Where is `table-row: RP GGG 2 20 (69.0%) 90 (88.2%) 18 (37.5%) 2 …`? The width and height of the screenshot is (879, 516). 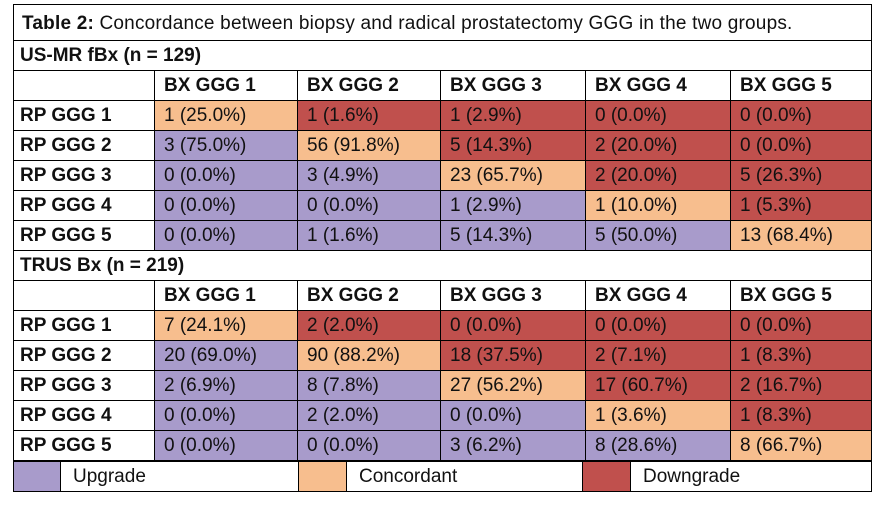
table-row: RP GGG 2 20 (69.0%) 90 (88.2%) 18 (37.5%) 2 … is located at coordinates (443, 355).